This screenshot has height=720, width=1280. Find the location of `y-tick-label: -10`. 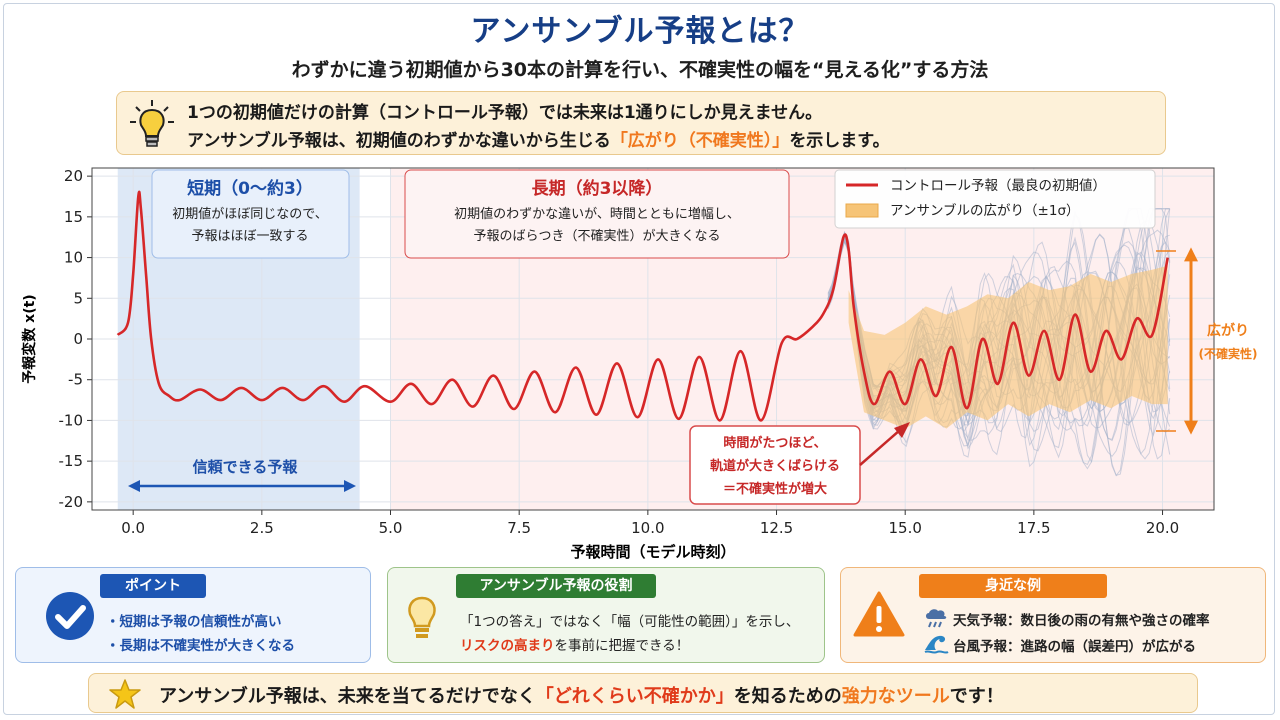

y-tick-label: -10 is located at coordinates (71, 420).